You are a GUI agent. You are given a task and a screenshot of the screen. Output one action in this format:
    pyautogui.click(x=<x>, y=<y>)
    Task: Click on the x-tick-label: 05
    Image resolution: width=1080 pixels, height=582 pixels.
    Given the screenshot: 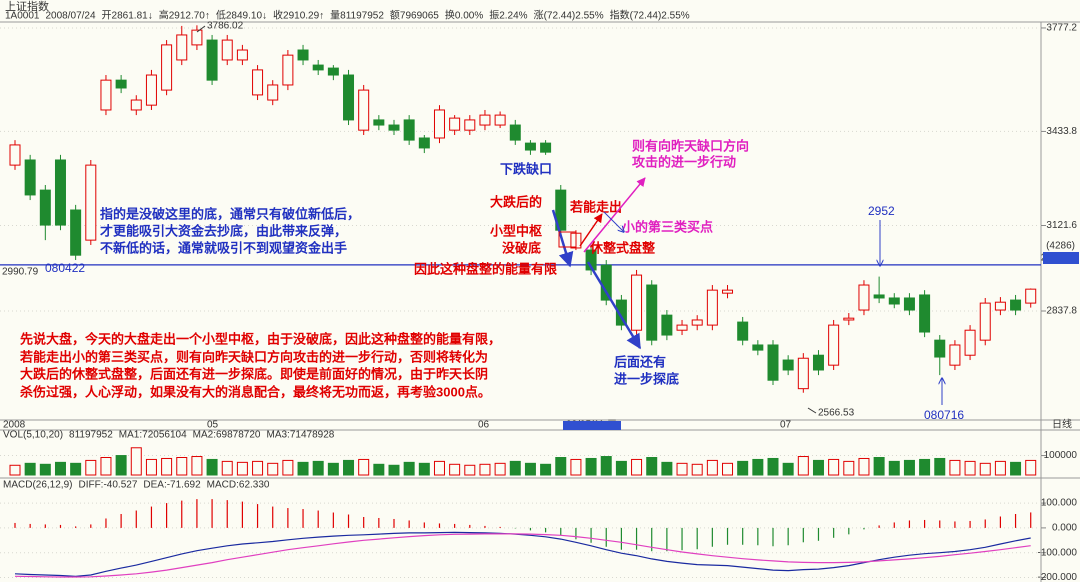 What is the action you would take?
    pyautogui.click(x=213, y=425)
    